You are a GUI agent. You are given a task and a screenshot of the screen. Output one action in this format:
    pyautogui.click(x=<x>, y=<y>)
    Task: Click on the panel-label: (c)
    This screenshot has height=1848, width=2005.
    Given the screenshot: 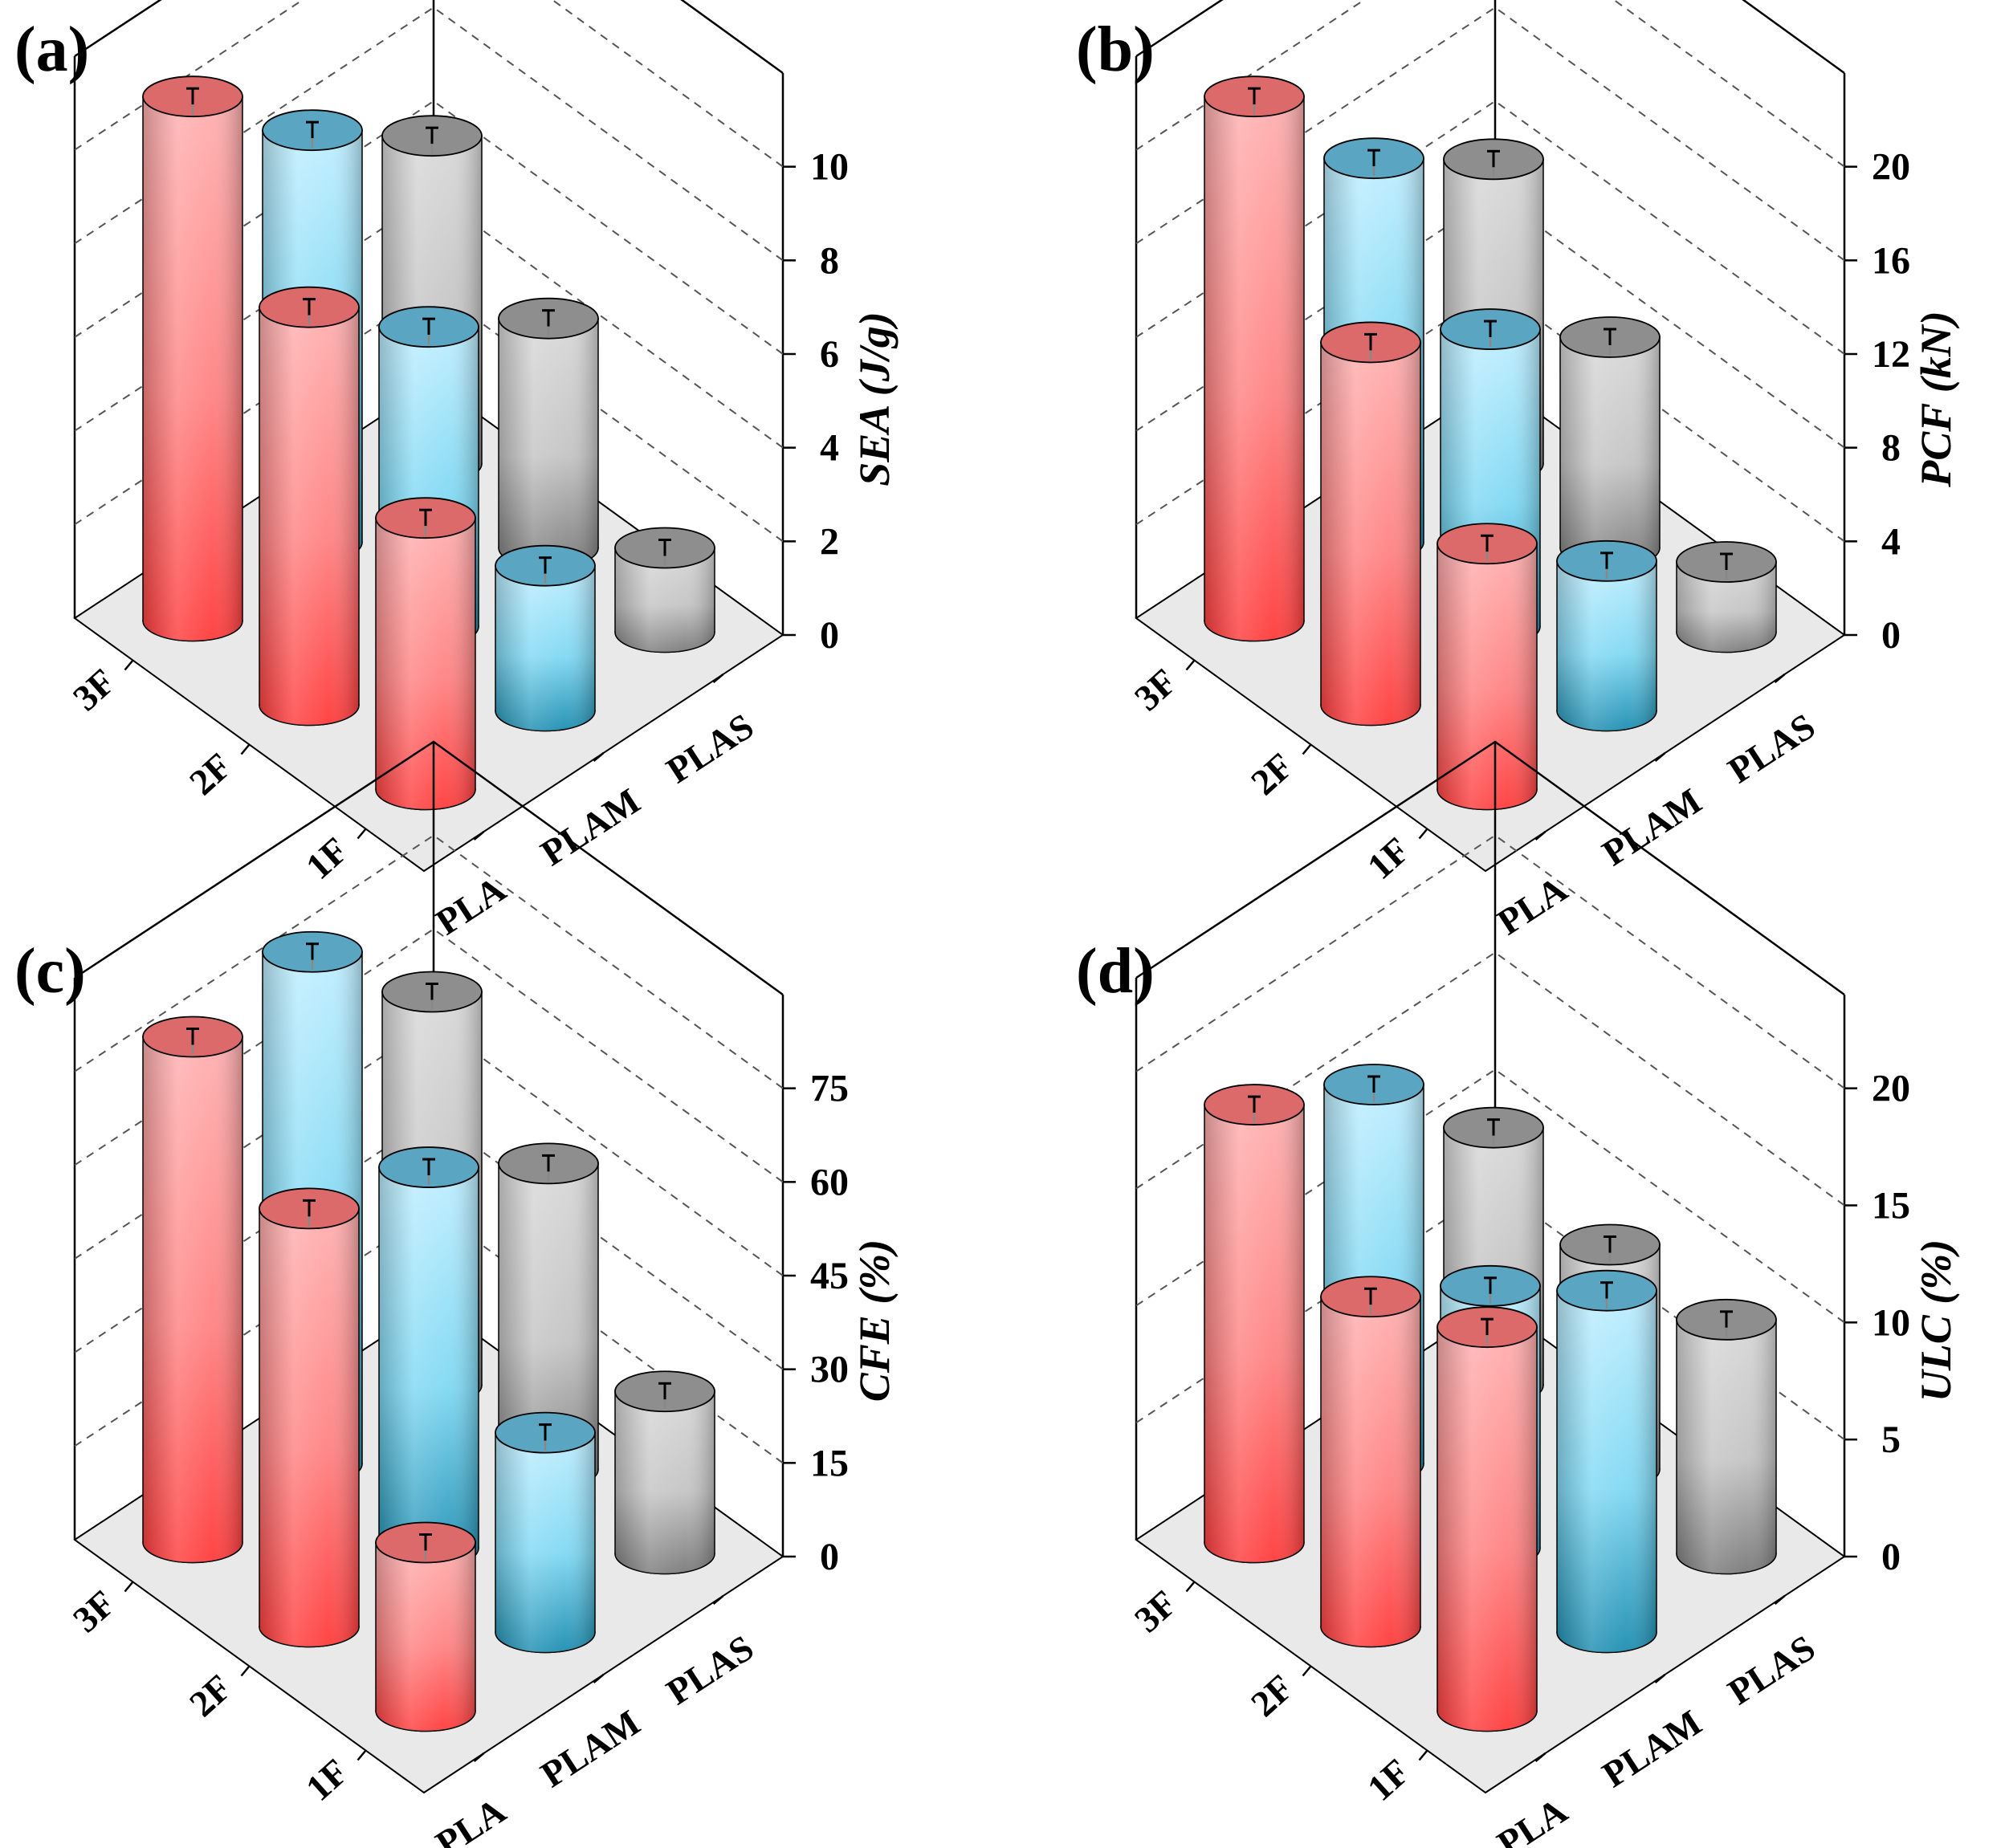 What is the action you would take?
    pyautogui.click(x=50, y=971)
    